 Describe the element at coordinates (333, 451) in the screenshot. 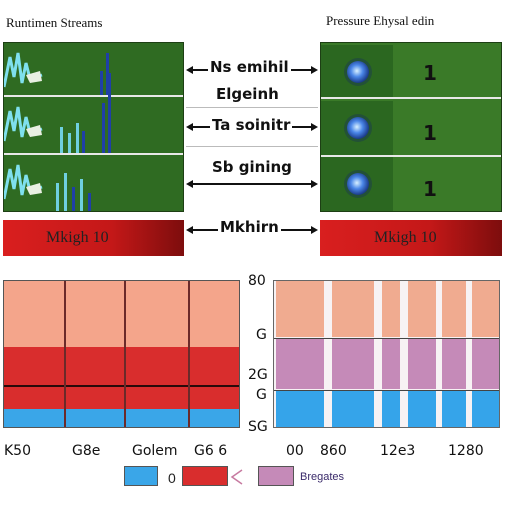

I see `x-tick-label: 860` at that location.